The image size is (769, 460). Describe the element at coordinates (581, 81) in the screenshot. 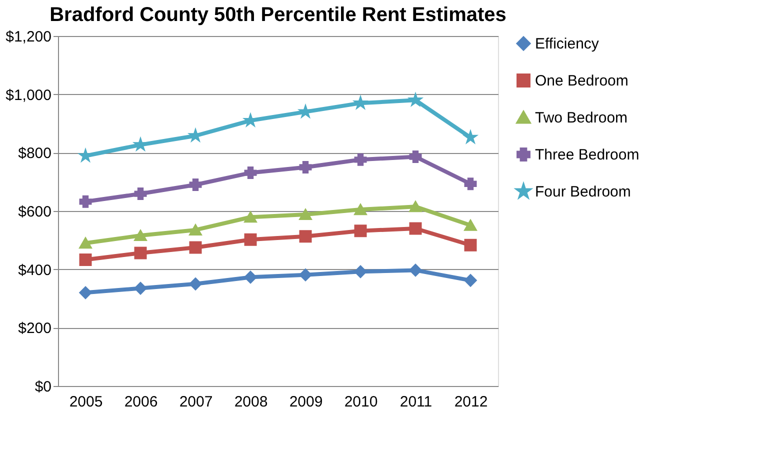

I see `legend-label: One Bedroom` at that location.